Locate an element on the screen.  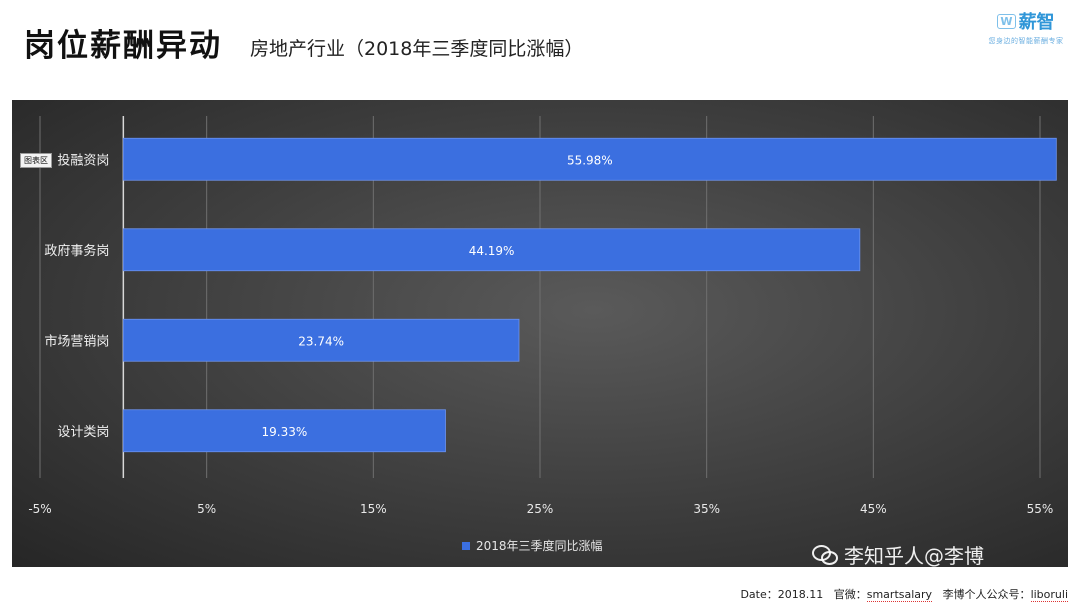
category-label: 投融资岗 is located at coordinates (83, 160).